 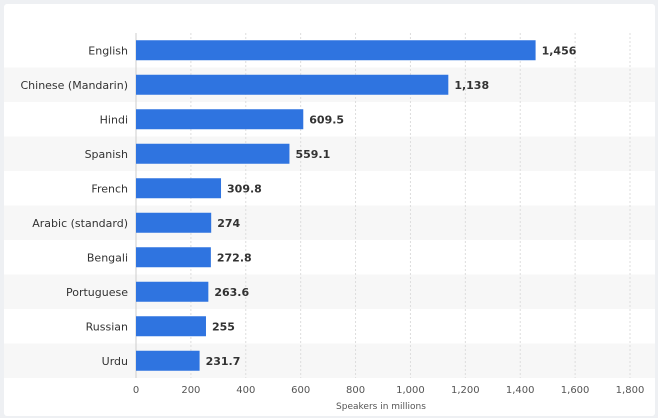 I want to click on x-tick-label: 1,000, so click(x=410, y=390).